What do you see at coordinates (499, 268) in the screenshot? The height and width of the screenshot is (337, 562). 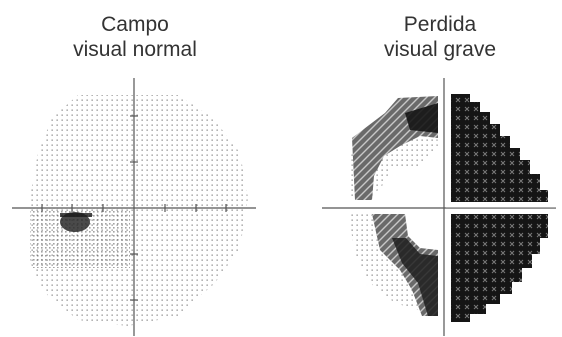 I see `total-loss-lower-right` at bounding box center [499, 268].